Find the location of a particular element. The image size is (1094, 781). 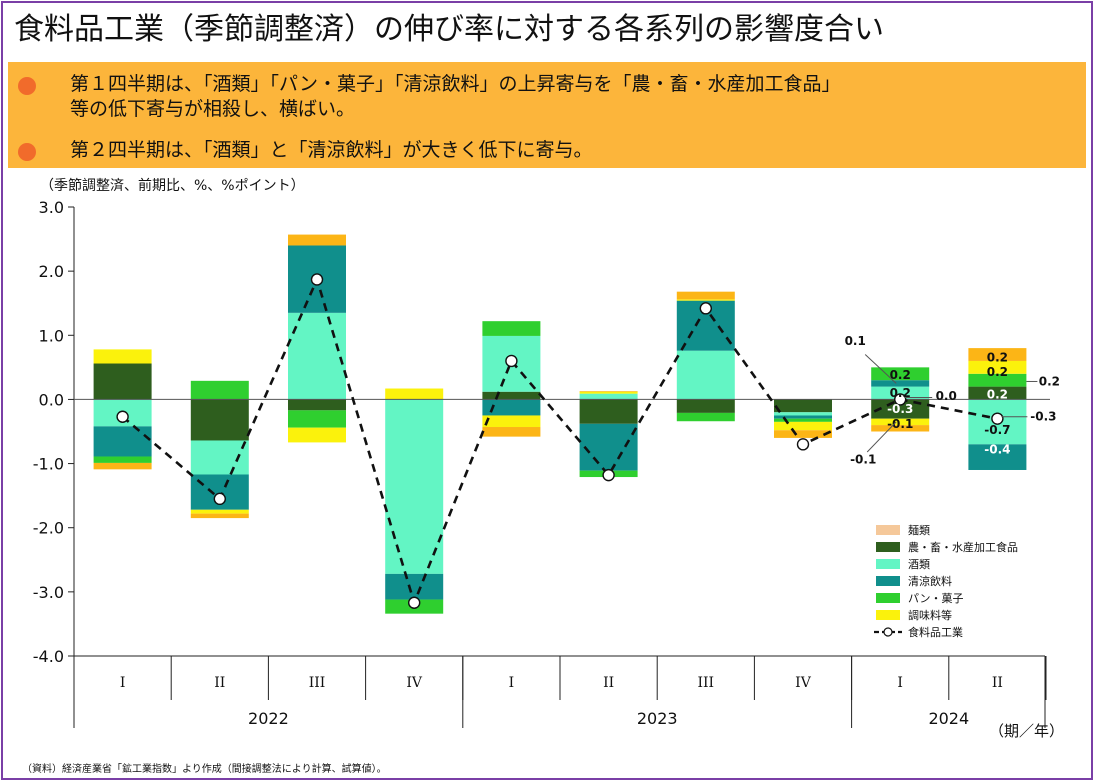

summary-line-2: 等の低下寄与が相殺し、横ばい。 is located at coordinates (213, 109).